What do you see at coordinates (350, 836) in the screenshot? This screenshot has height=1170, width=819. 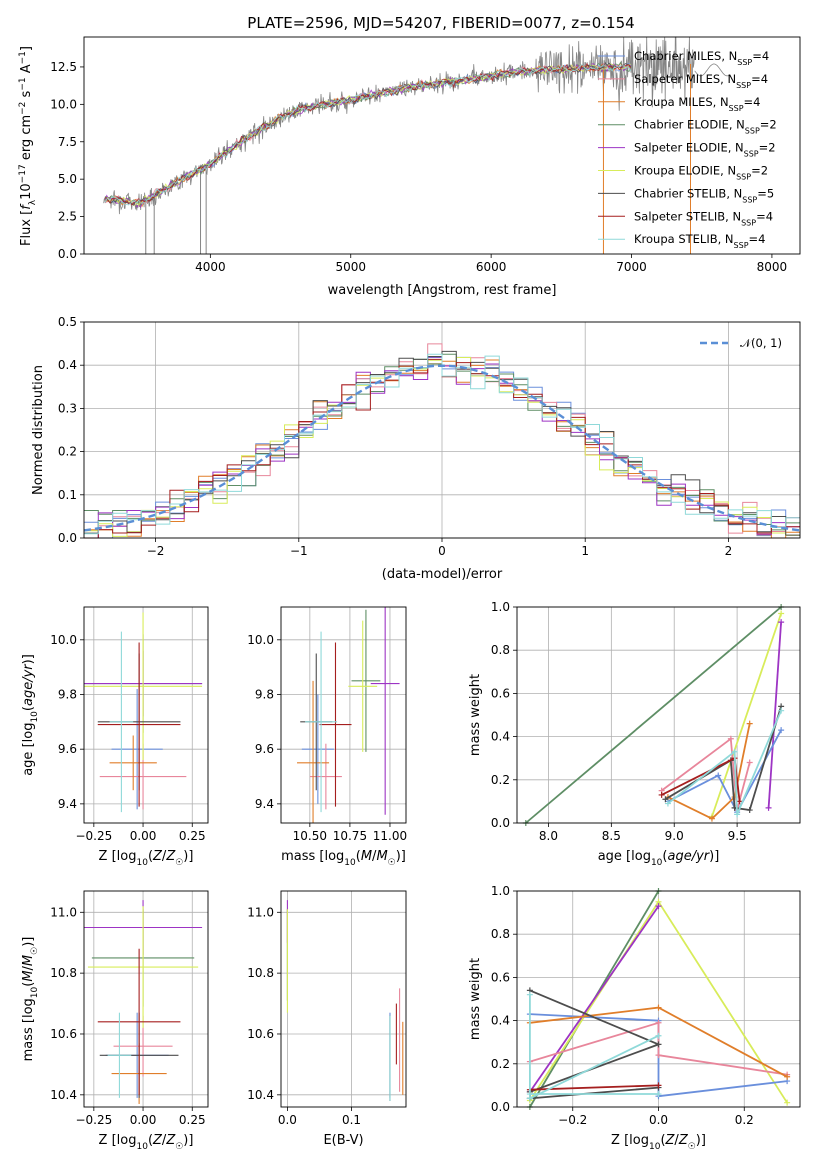 I see `x-tick-label: 10.75` at bounding box center [350, 836].